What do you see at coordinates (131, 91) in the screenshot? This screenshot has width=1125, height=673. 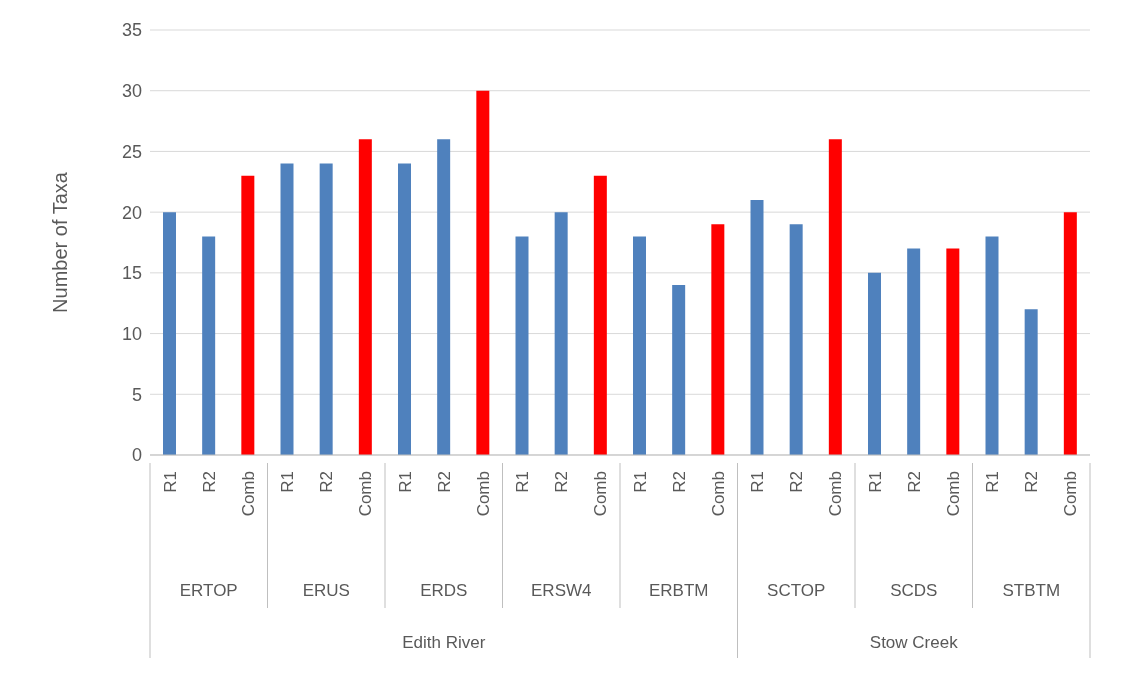 I see `y-tick-label: 30` at bounding box center [131, 91].